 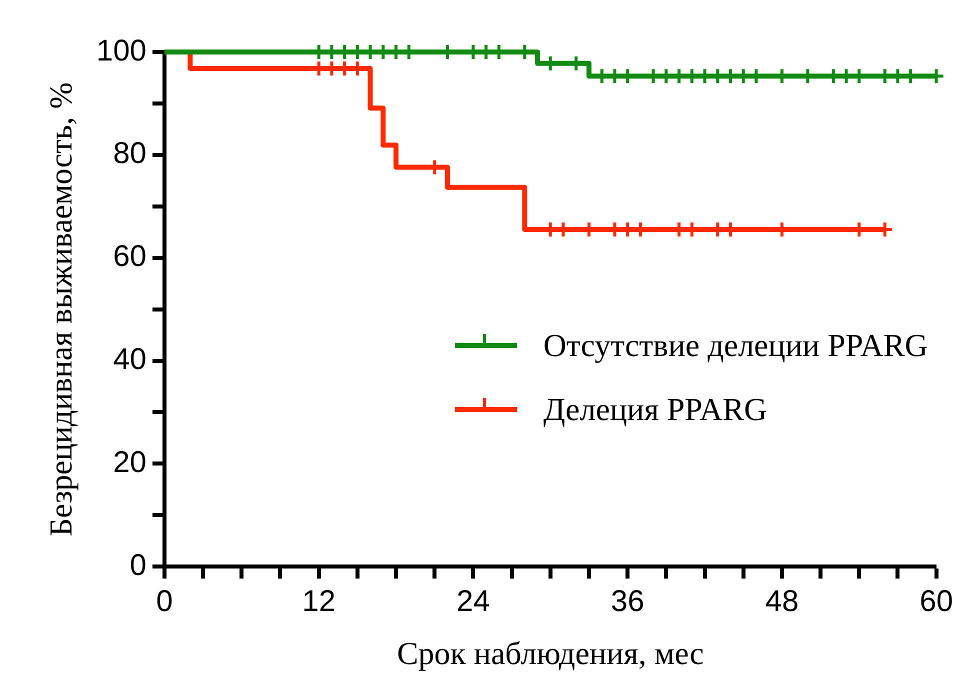 What do you see at coordinates (138, 565) in the screenshot?
I see `y-tick-label: 0` at bounding box center [138, 565].